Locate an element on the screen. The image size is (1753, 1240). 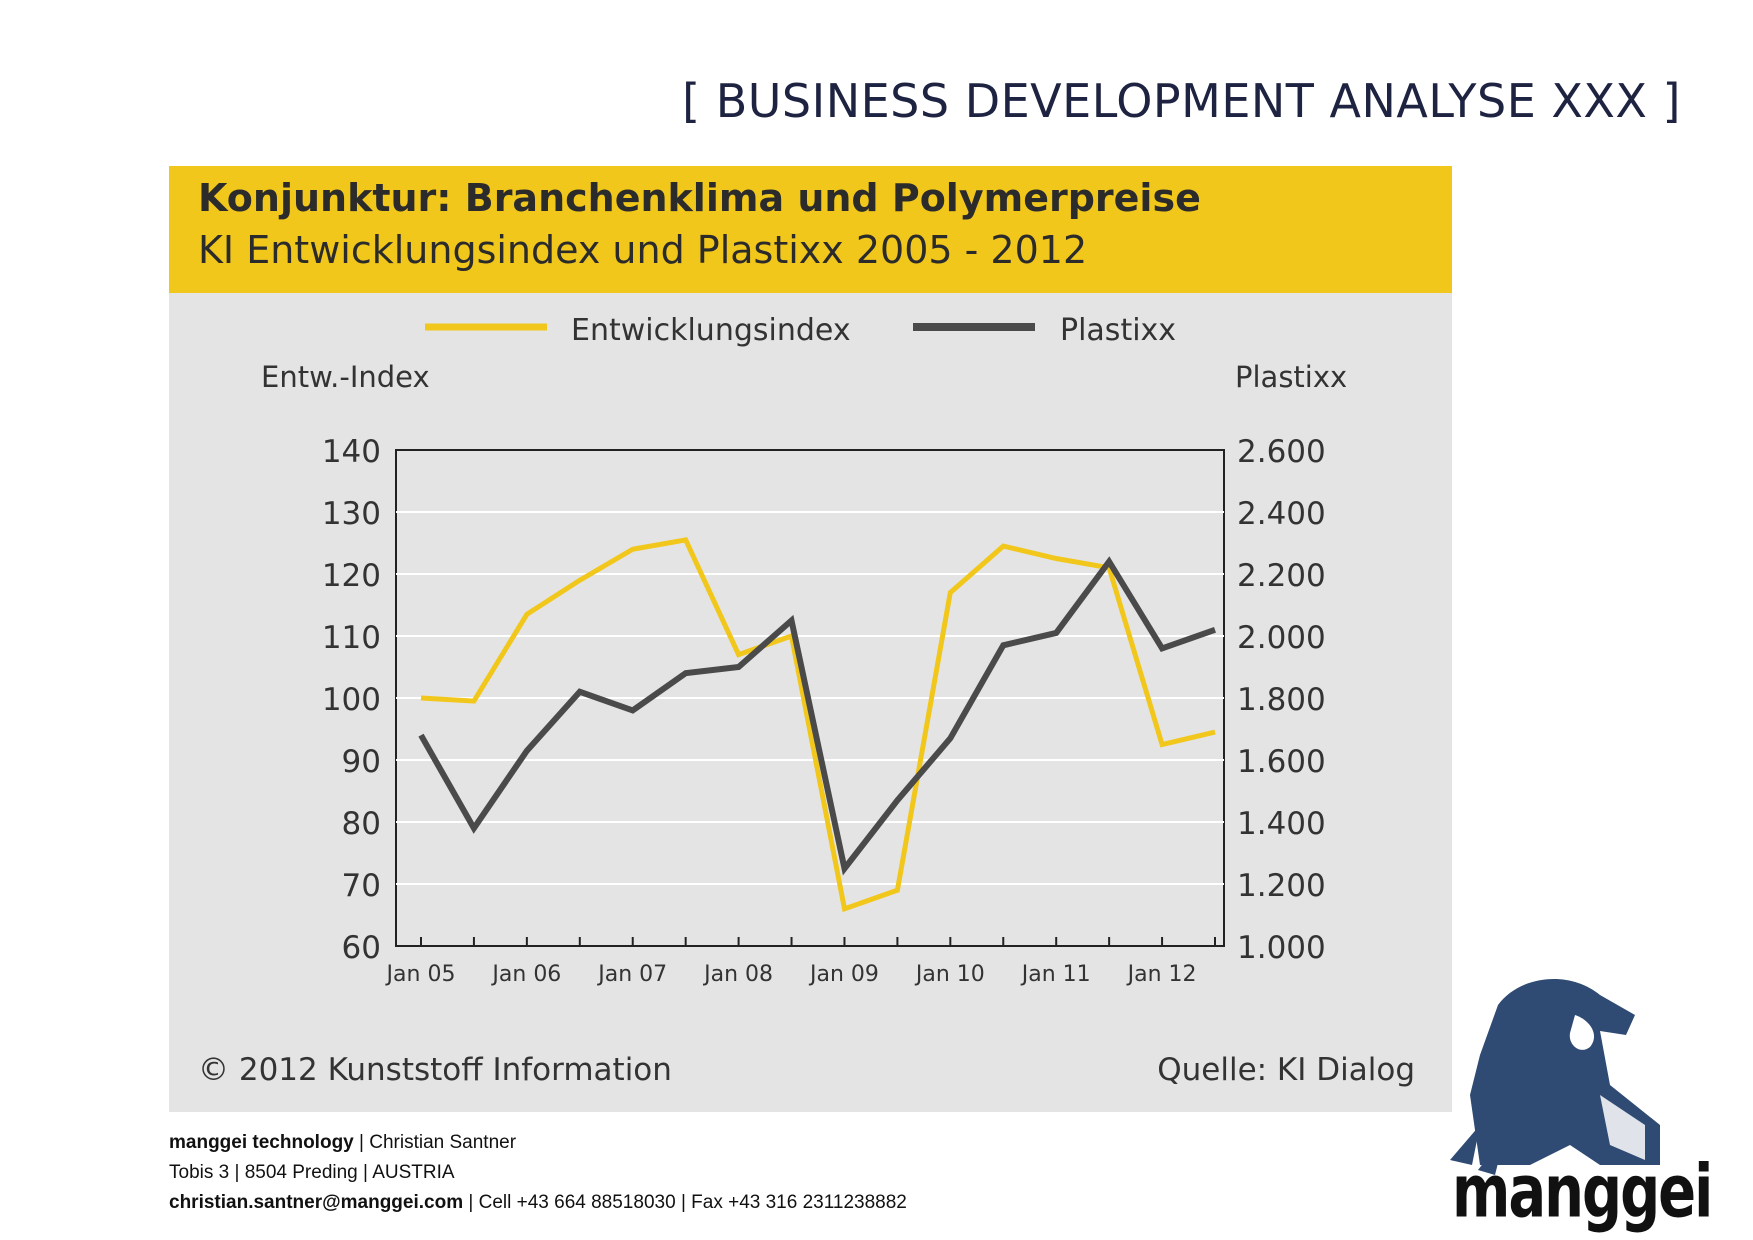
fax-number: Fax +43 316 2311238882 is located at coordinates (799, 1202).